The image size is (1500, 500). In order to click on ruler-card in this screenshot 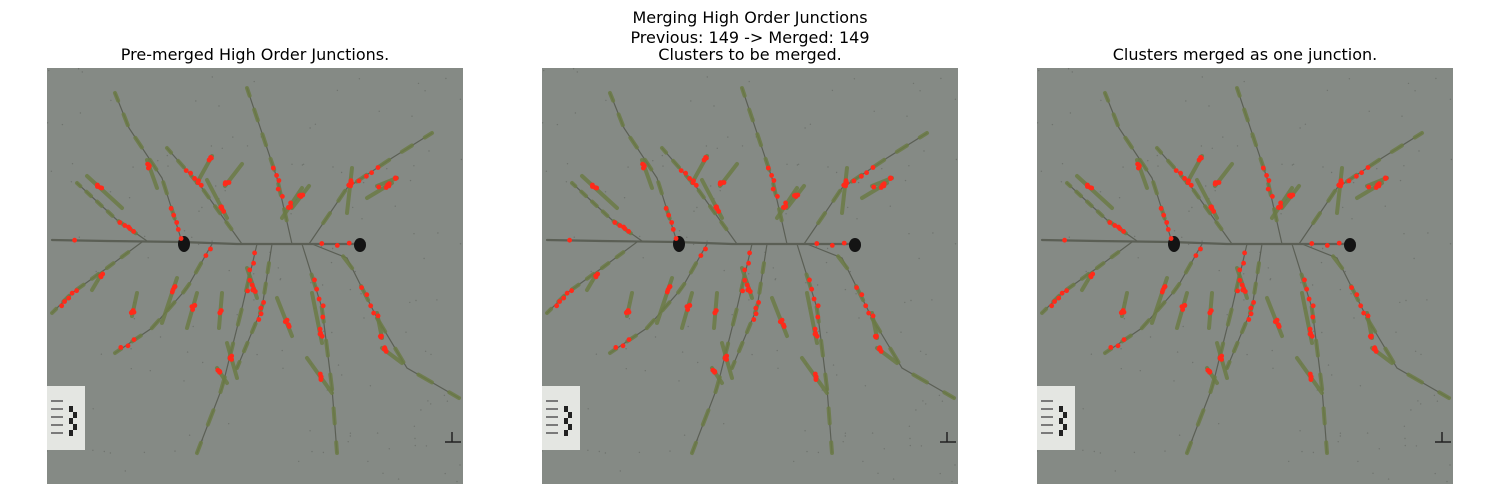, I will do `click(1056, 418)`.